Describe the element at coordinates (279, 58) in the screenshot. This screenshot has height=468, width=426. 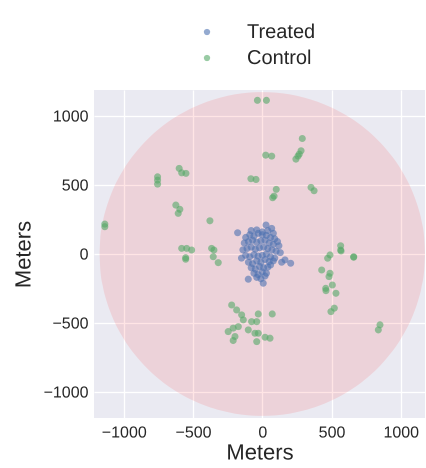
I see `legend-label: Control` at that location.